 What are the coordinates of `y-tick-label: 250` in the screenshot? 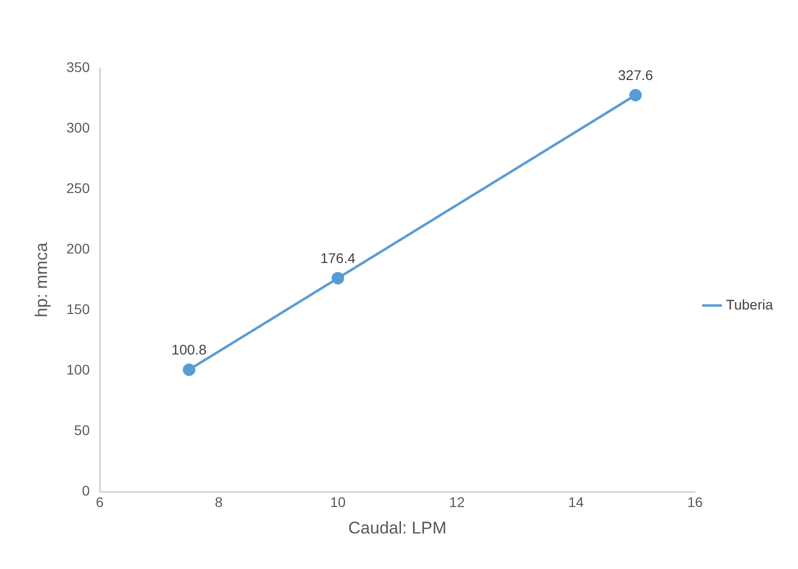 It's located at (78, 188).